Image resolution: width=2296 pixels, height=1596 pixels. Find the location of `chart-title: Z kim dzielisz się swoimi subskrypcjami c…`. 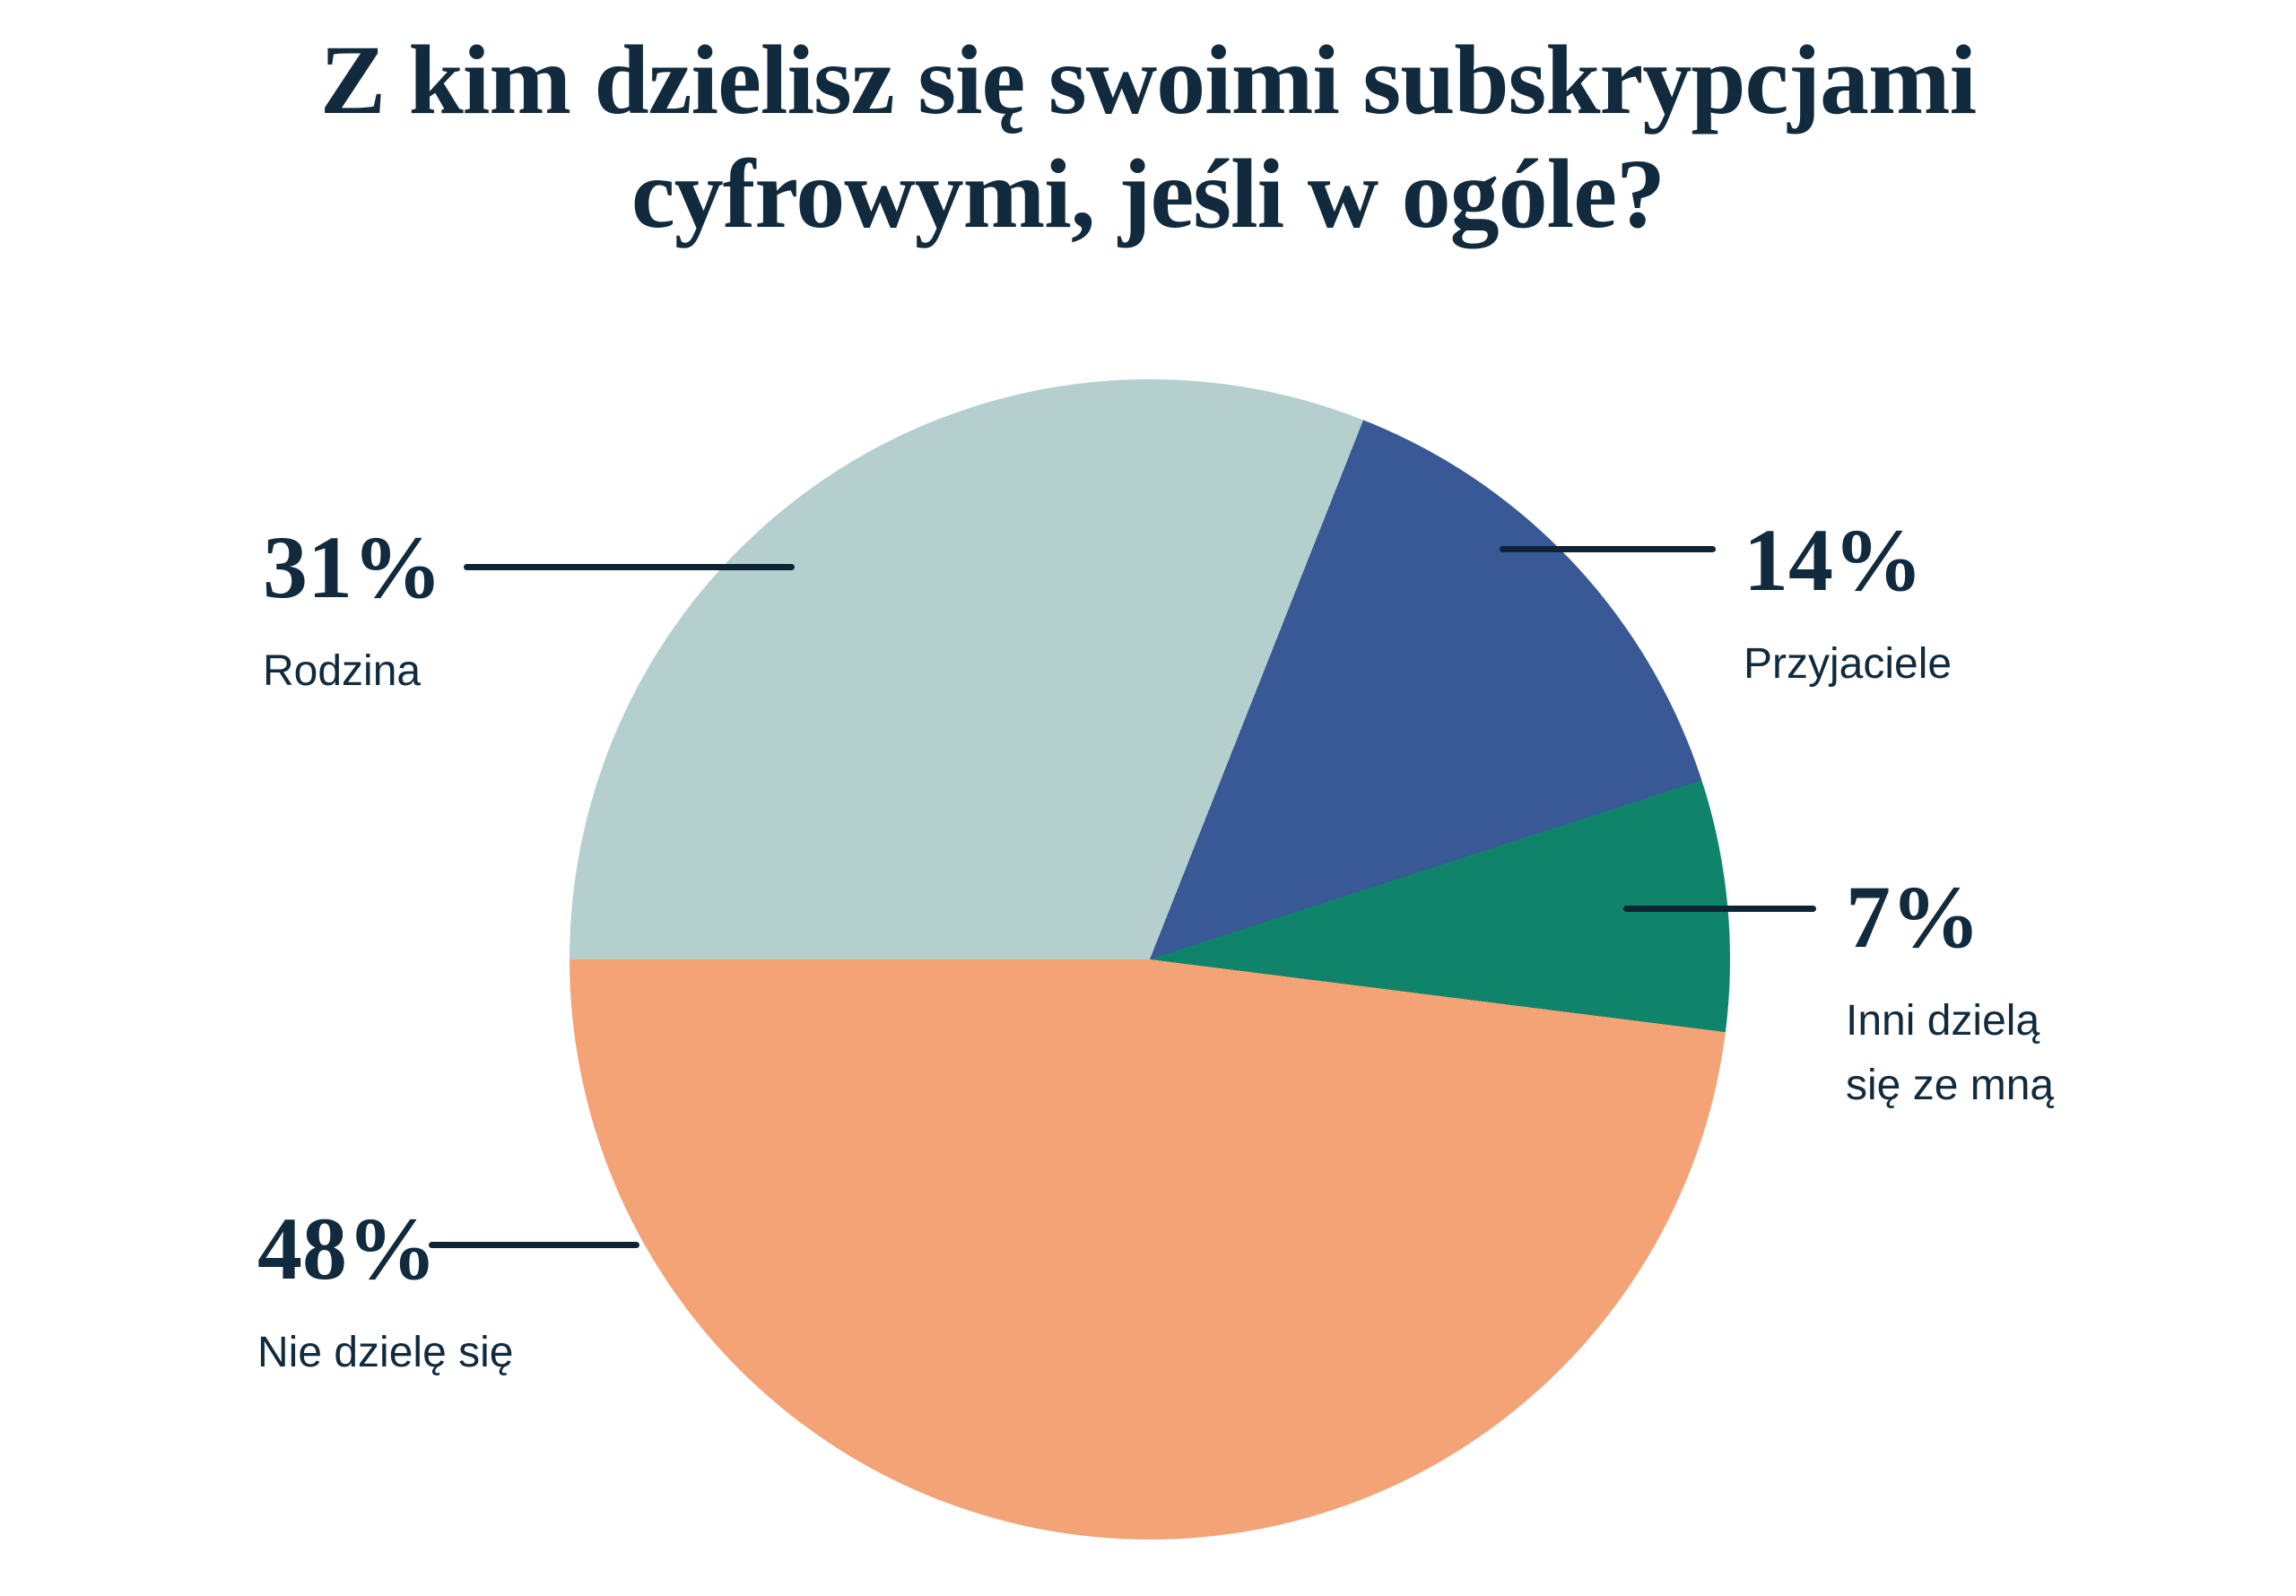

chart-title: Z kim dzielisz się swoimi subskrypcjami c… is located at coordinates (1148, 137).